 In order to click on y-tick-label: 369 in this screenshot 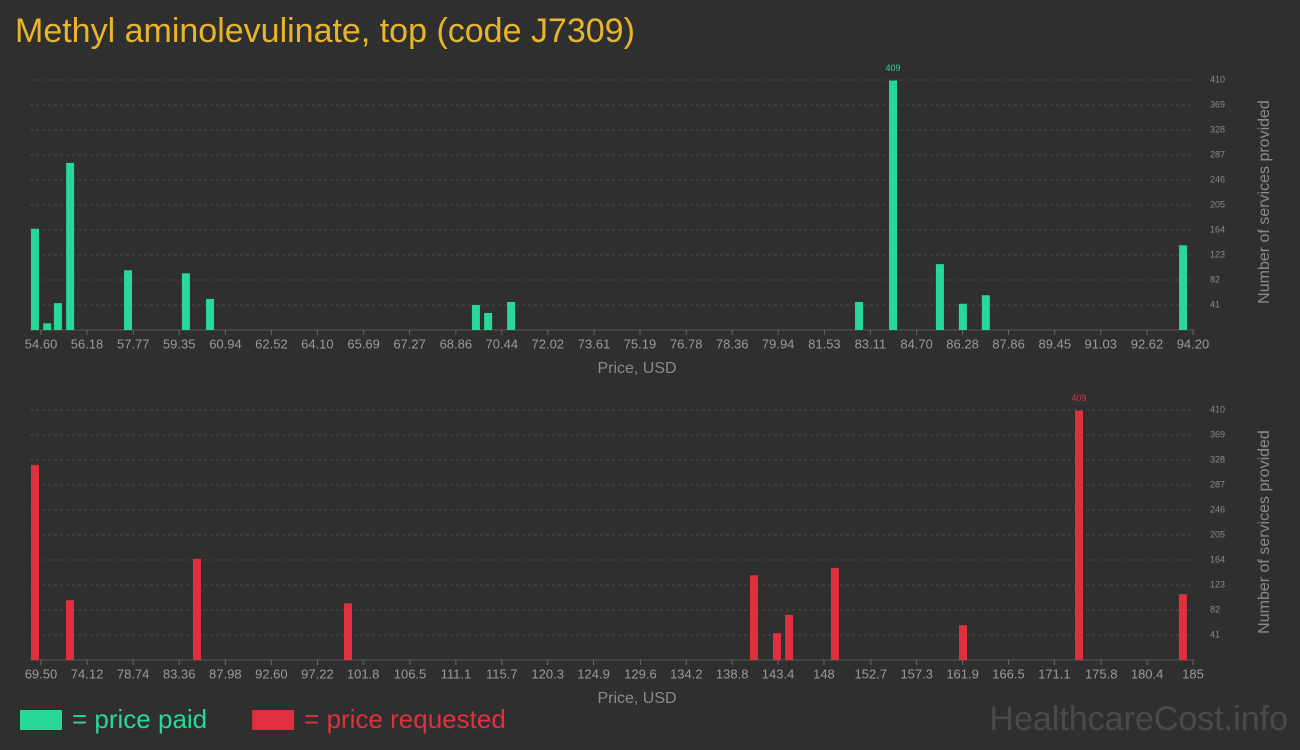, I will do `click(1217, 104)`.